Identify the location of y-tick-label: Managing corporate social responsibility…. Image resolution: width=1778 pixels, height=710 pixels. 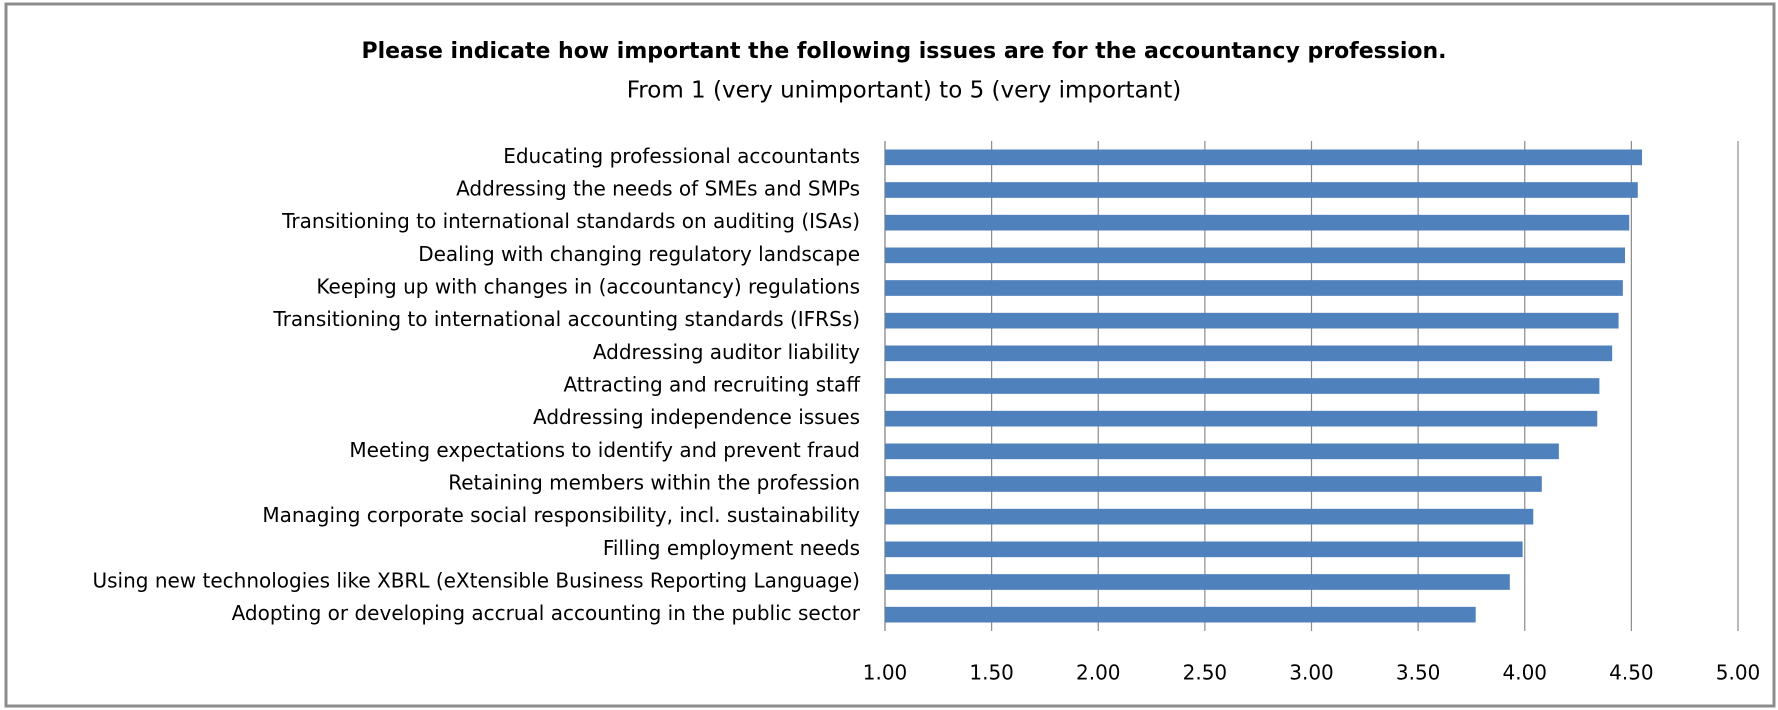
(561, 515).